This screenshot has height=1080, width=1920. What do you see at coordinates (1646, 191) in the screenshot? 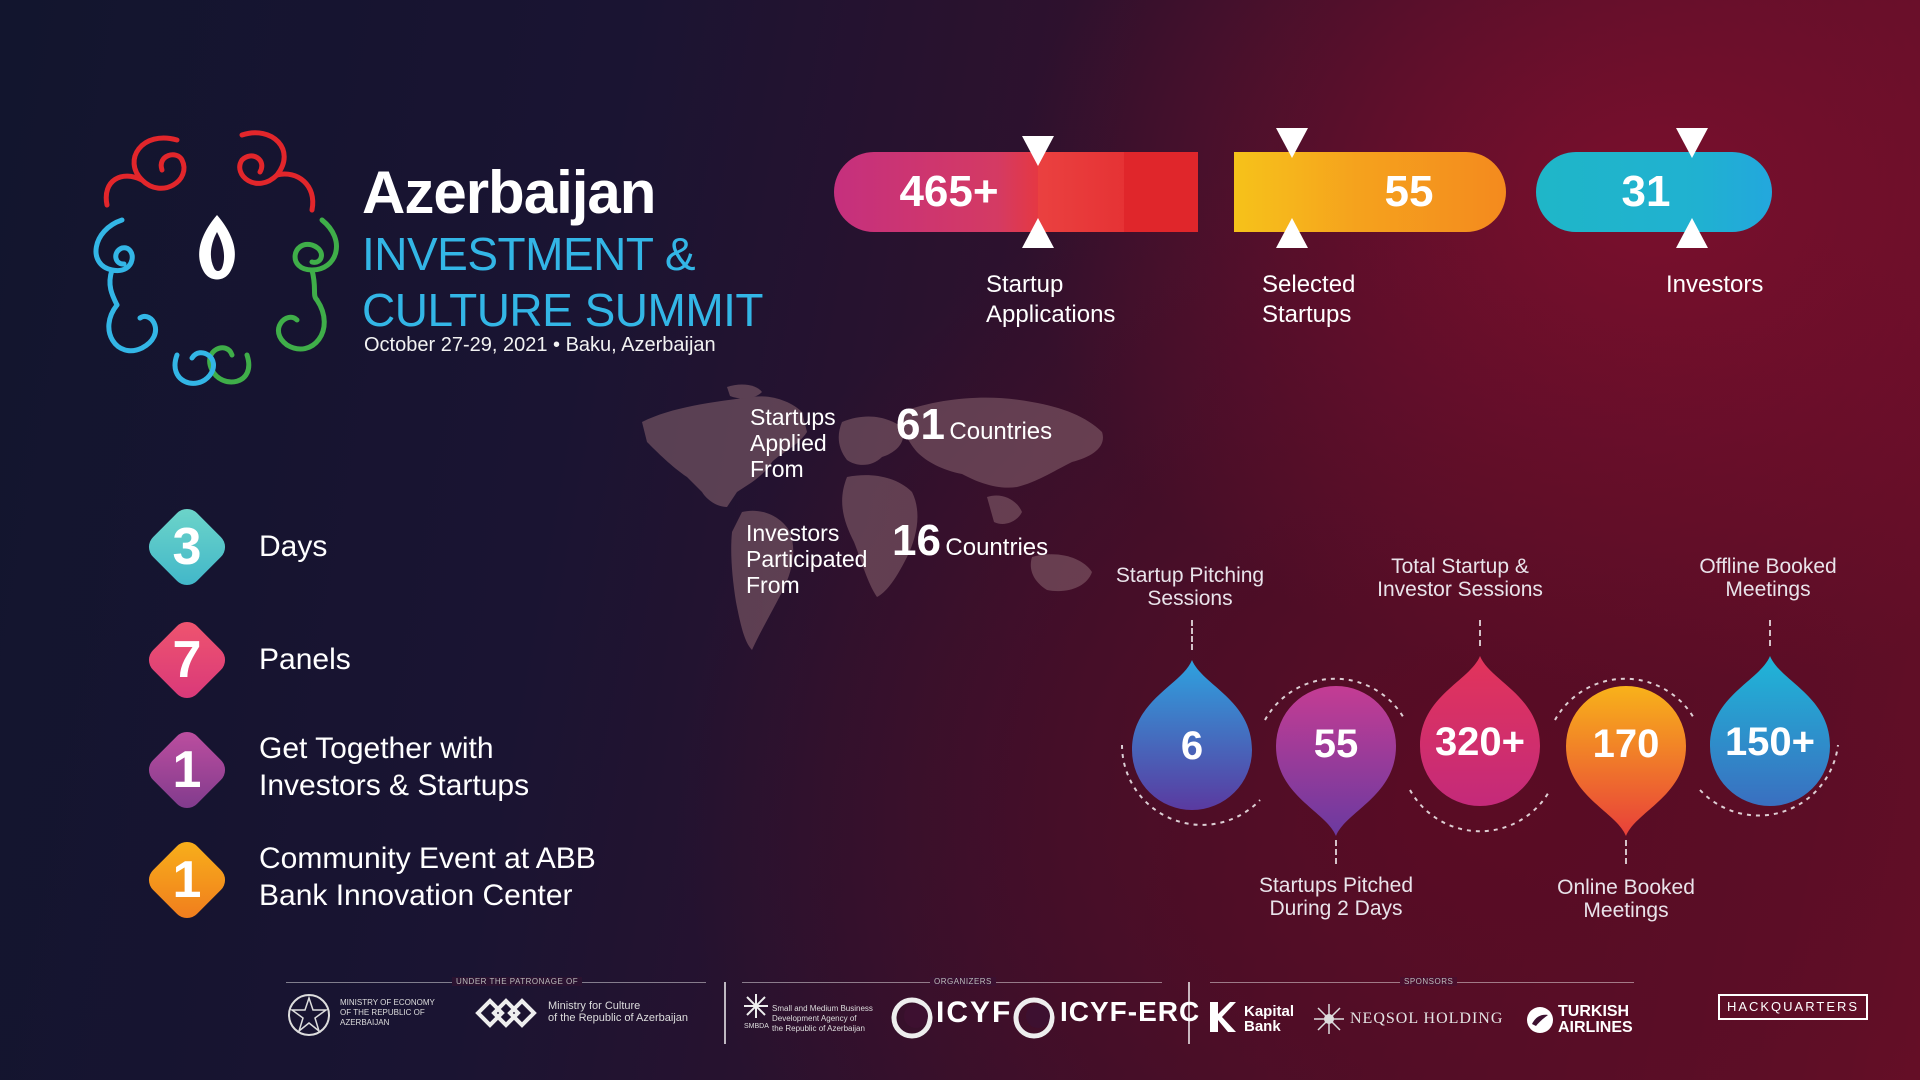
I see `stat-value-investors: 31` at bounding box center [1646, 191].